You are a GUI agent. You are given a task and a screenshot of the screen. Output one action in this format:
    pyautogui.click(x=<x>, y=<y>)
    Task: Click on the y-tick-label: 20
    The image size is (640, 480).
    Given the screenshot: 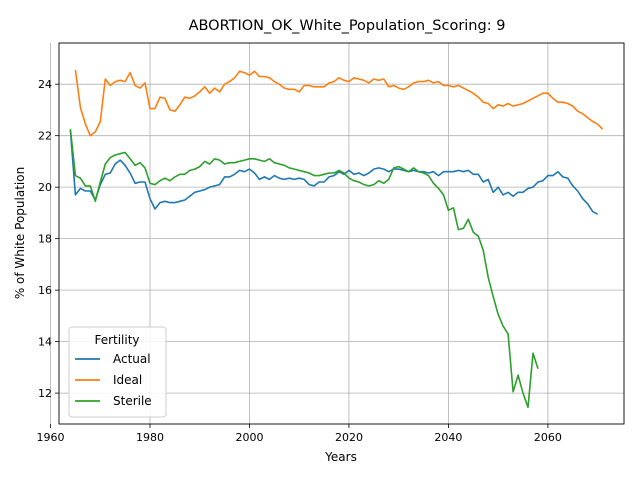 What is the action you would take?
    pyautogui.click(x=45, y=187)
    